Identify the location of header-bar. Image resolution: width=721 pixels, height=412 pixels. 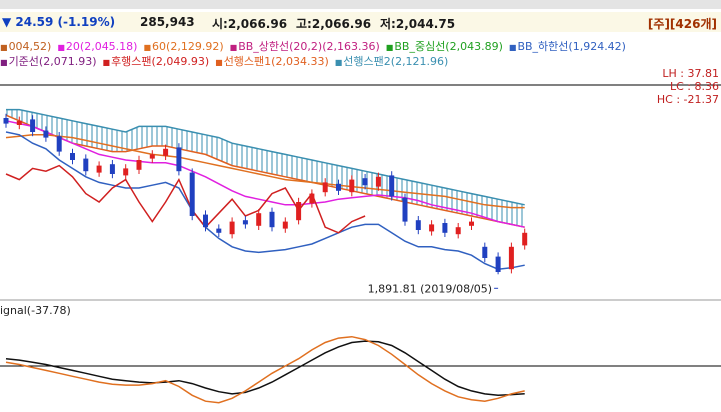
(360, 22).